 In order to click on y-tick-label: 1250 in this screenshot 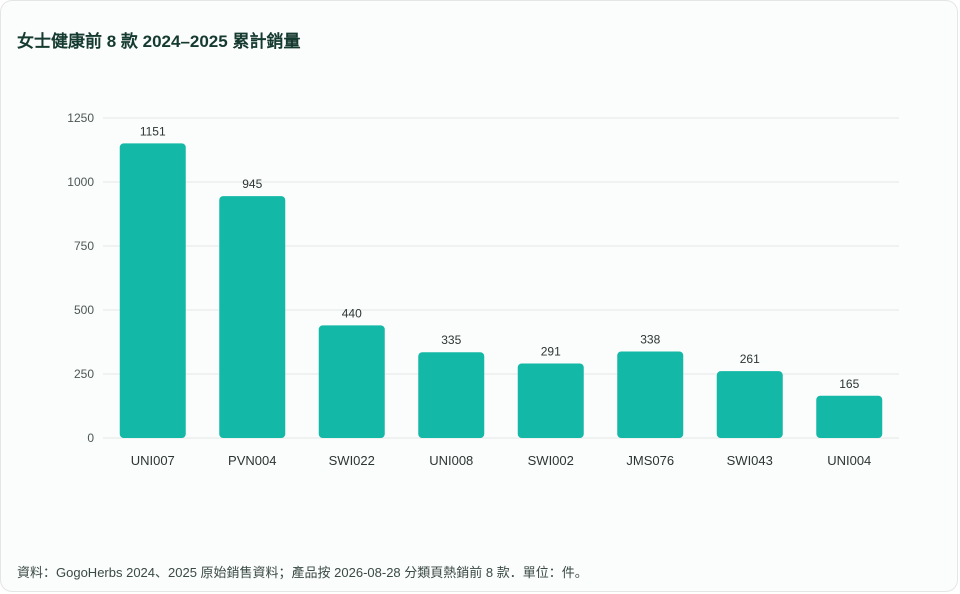, I will do `click(80, 118)`.